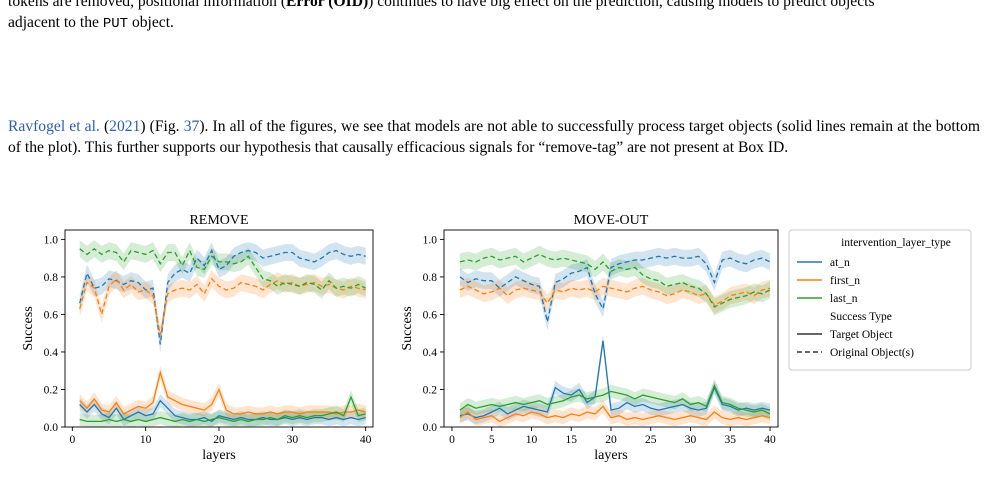 This screenshot has width=988, height=492. I want to click on bold-term: Error (OID), so click(327, 5).